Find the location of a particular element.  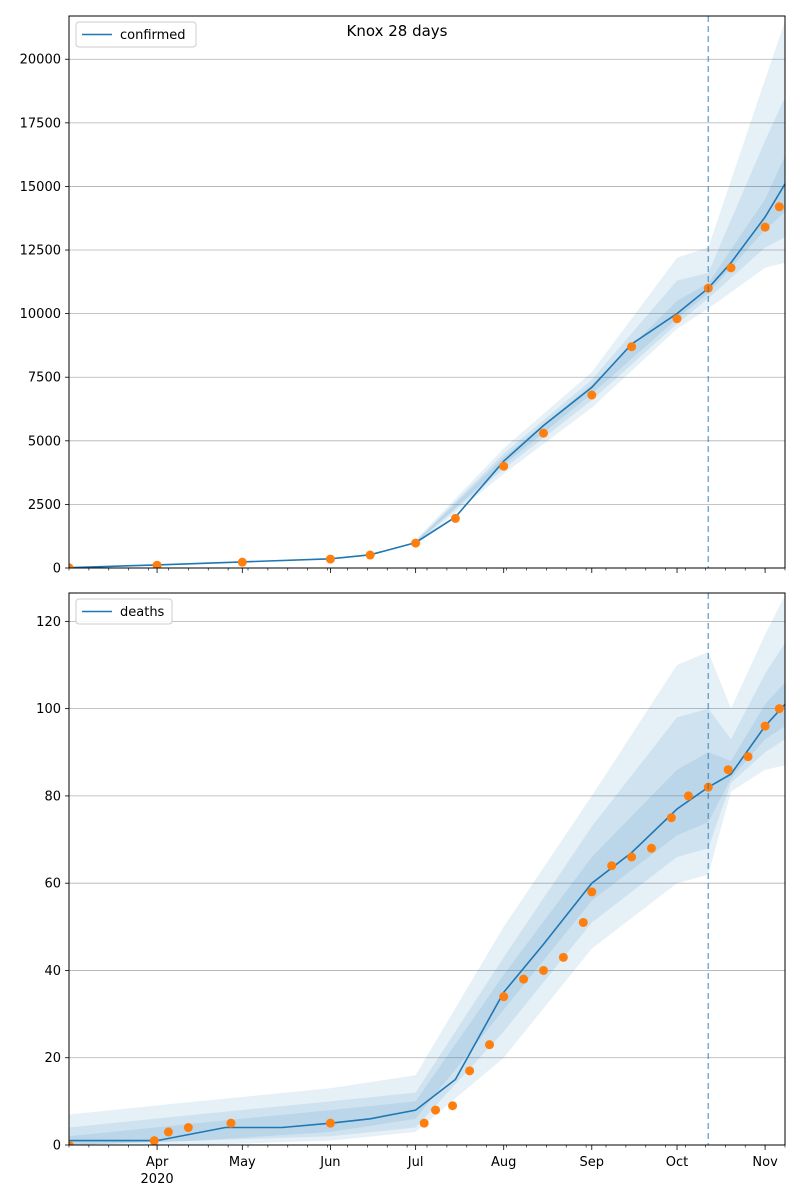

x-tick-label: Apr is located at coordinates (157, 1162).